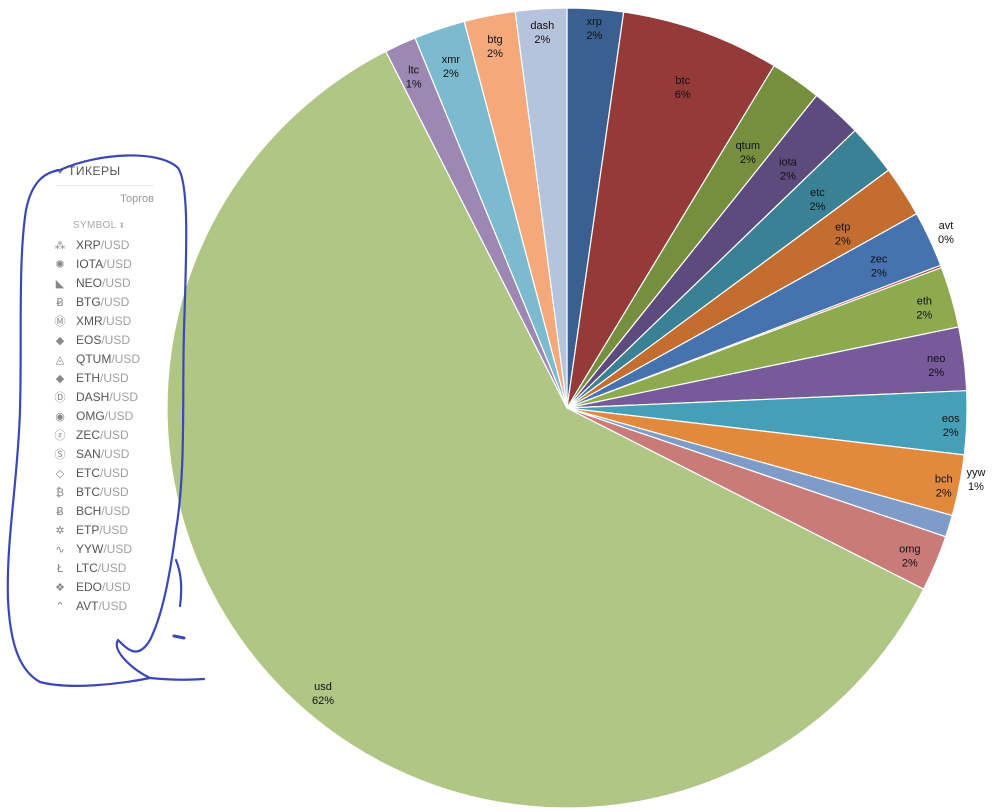  I want to click on pie-slice-dash, so click(541, 208).